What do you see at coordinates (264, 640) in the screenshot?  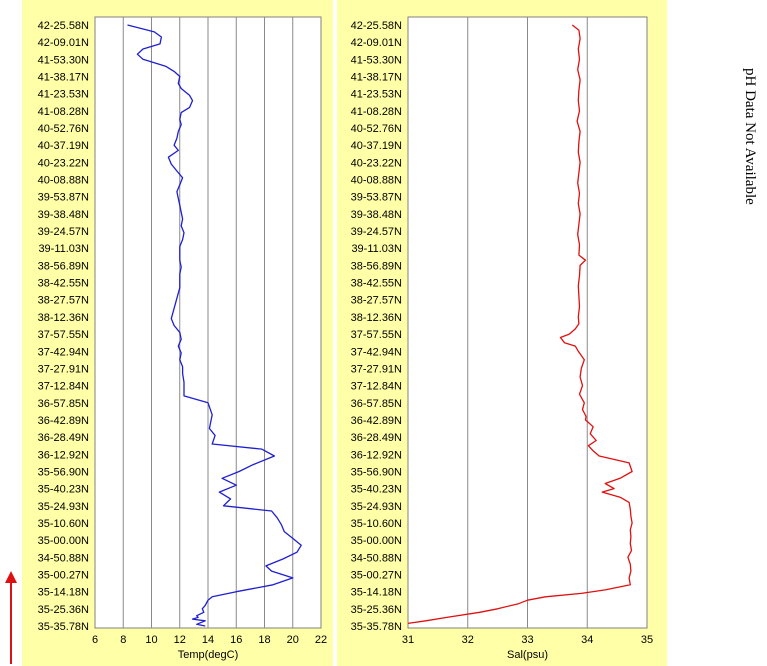 I see `temp-x-tick-label: 18` at bounding box center [264, 640].